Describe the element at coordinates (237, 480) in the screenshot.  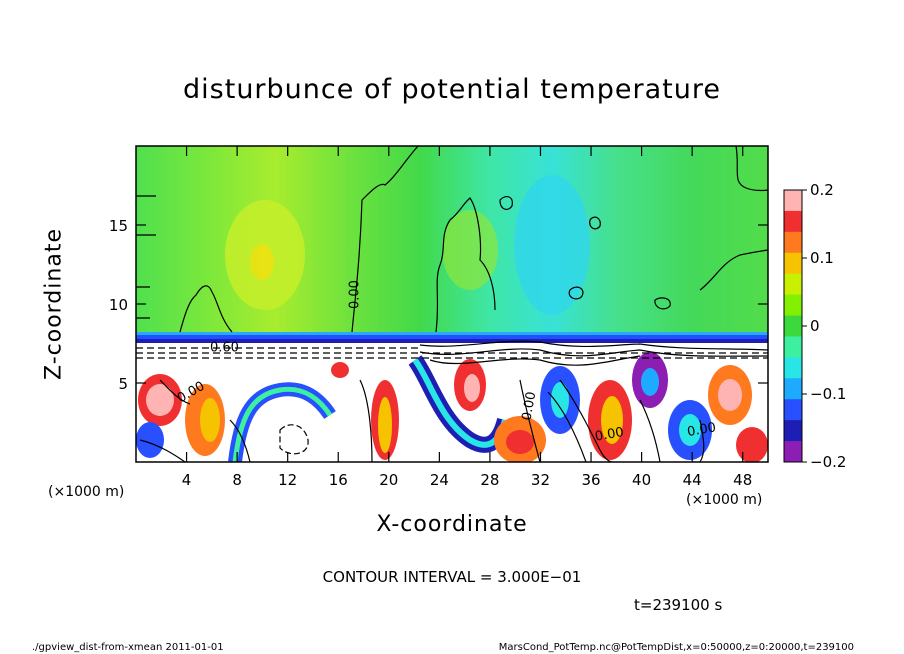
I see `x-tick-label: 8` at that location.